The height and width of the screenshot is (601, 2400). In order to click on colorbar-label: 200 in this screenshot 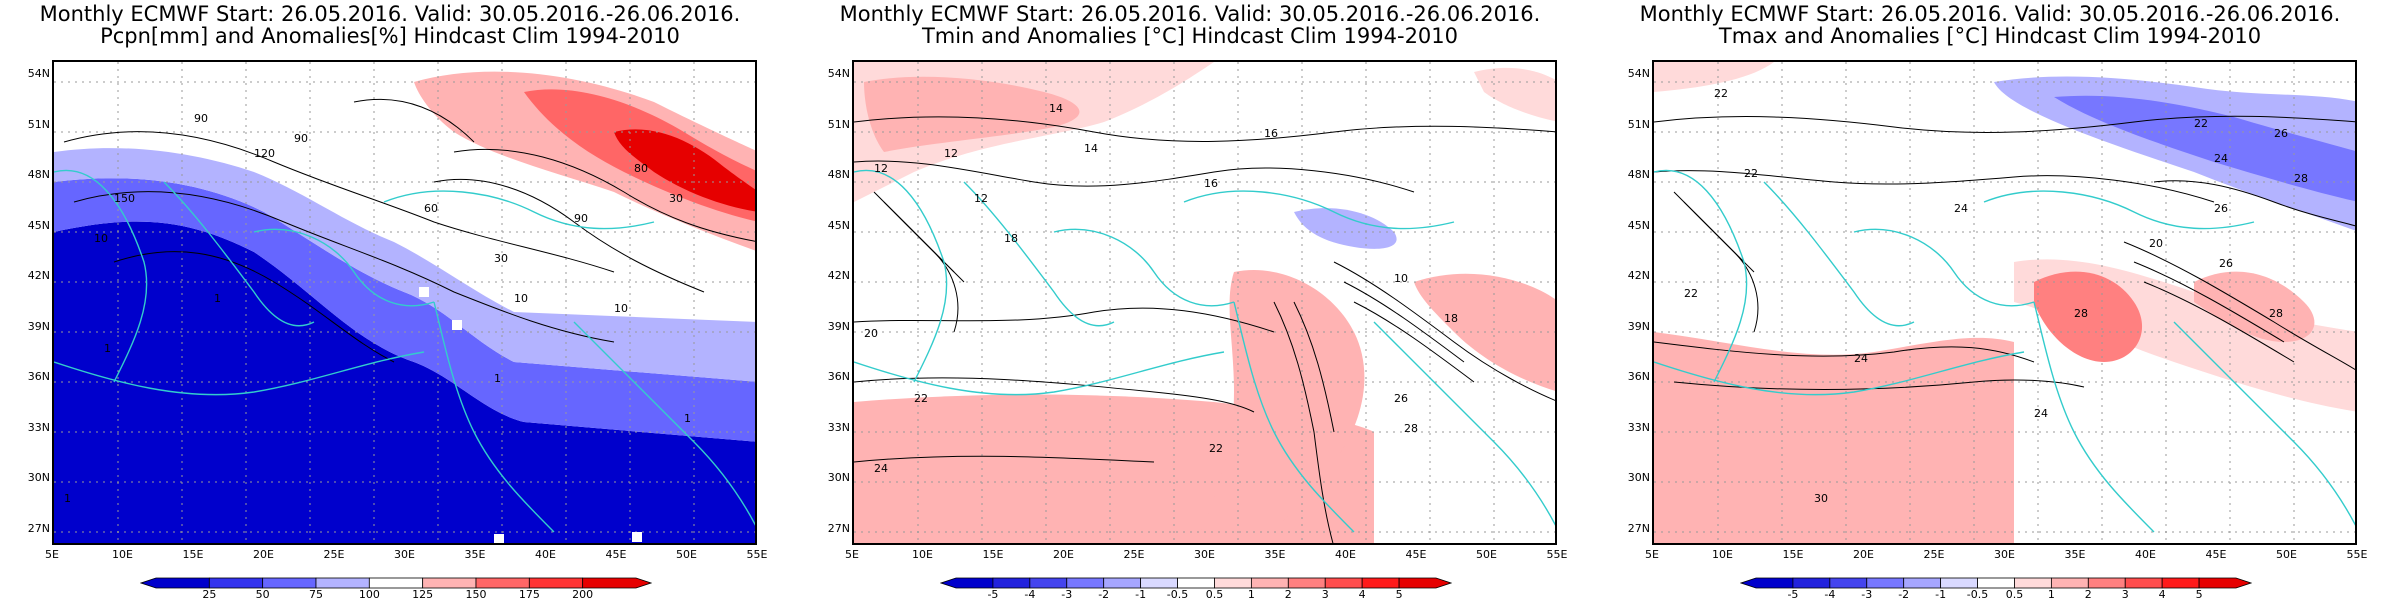, I will do `click(583, 594)`.